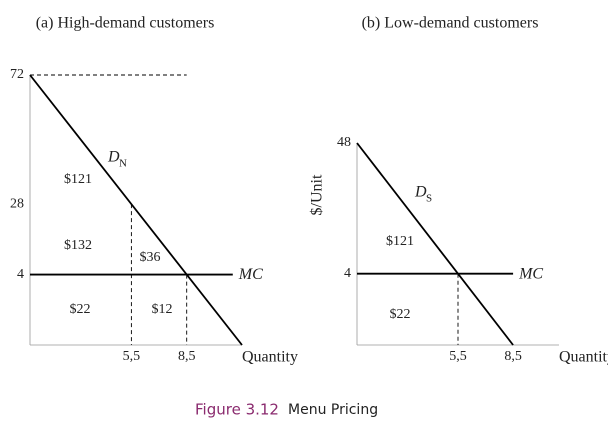 The image size is (608, 425). I want to click on caption-label: Figure 3.12, so click(237, 410).